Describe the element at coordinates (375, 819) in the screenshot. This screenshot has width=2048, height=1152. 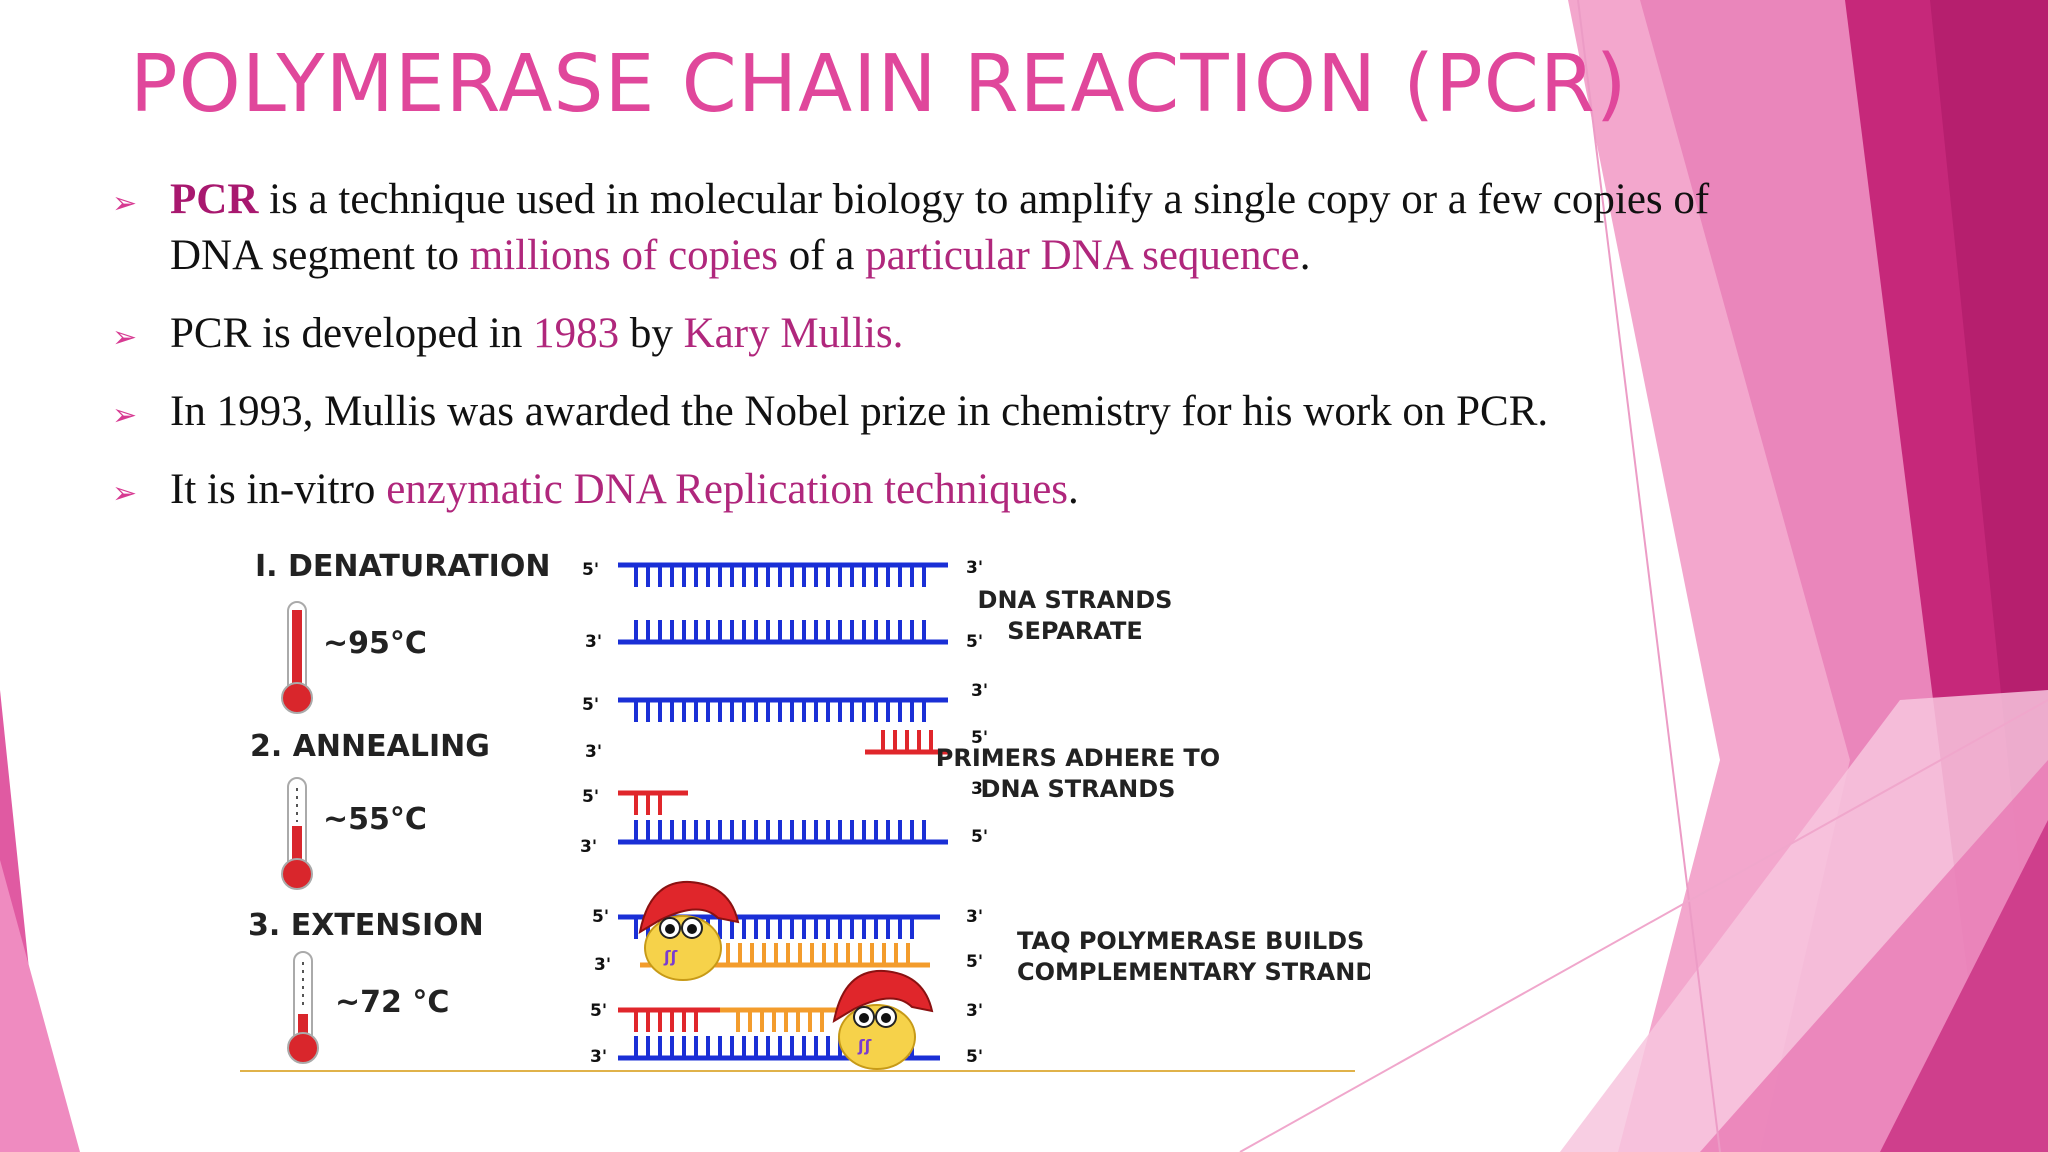
I see `temperature-label: ~55°C` at that location.